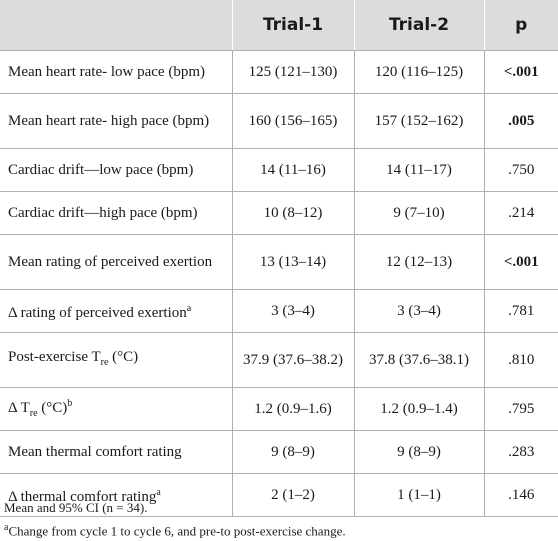 The width and height of the screenshot is (558, 541). I want to click on trial-1-value: 1.2 (0.9–1.6), so click(292, 409).